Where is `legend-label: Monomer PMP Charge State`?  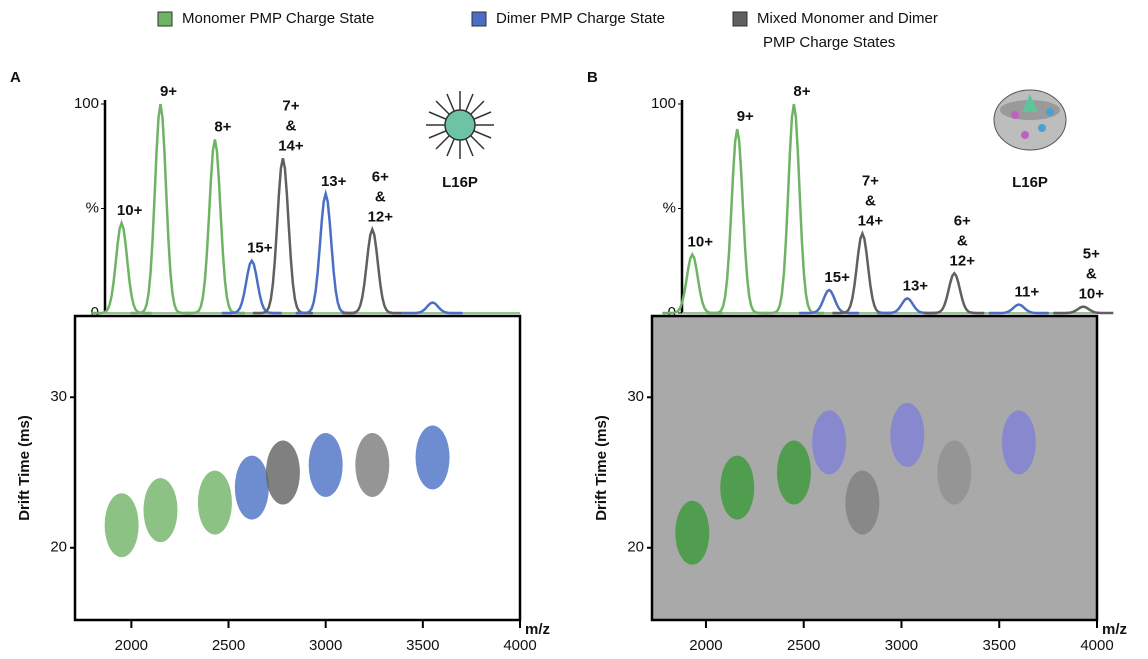
legend-label: Monomer PMP Charge State is located at coordinates (278, 18).